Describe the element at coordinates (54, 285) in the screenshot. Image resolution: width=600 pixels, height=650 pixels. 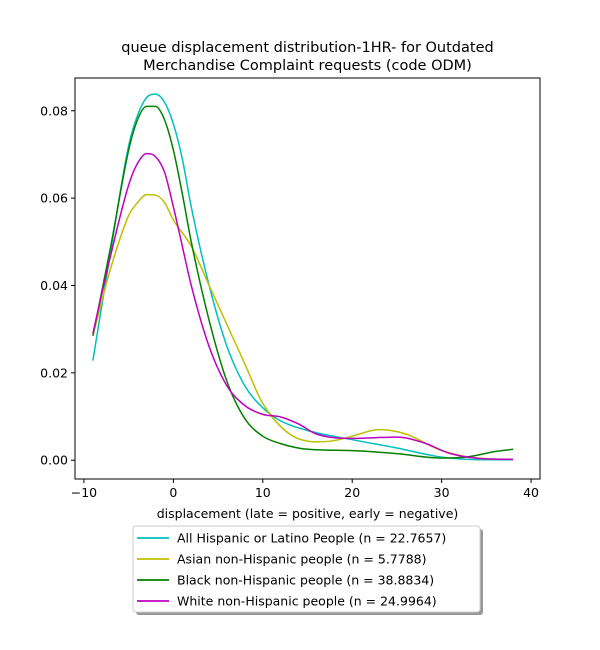
I see `y-tick-label: 0.04` at that location.